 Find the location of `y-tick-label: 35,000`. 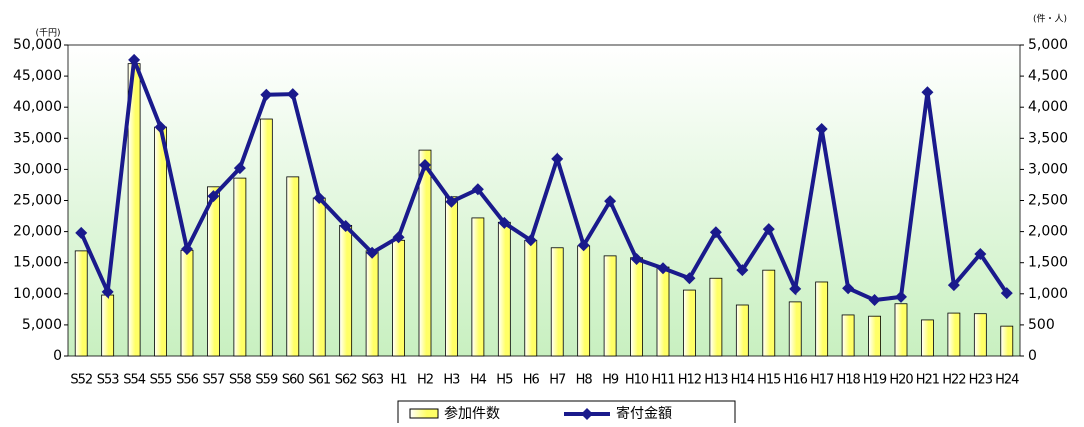

y-tick-label: 35,000 is located at coordinates (37, 138).